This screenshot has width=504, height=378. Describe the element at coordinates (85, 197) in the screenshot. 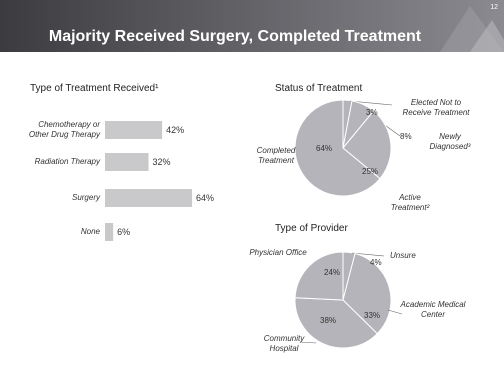

I see `category-label: Surgery` at that location.